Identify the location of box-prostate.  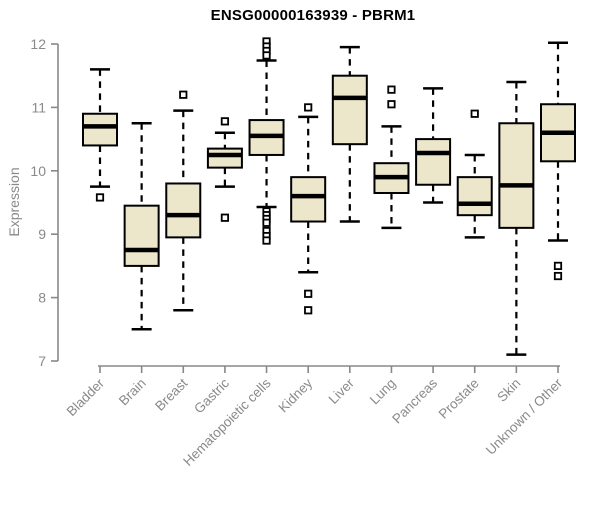
(474, 174).